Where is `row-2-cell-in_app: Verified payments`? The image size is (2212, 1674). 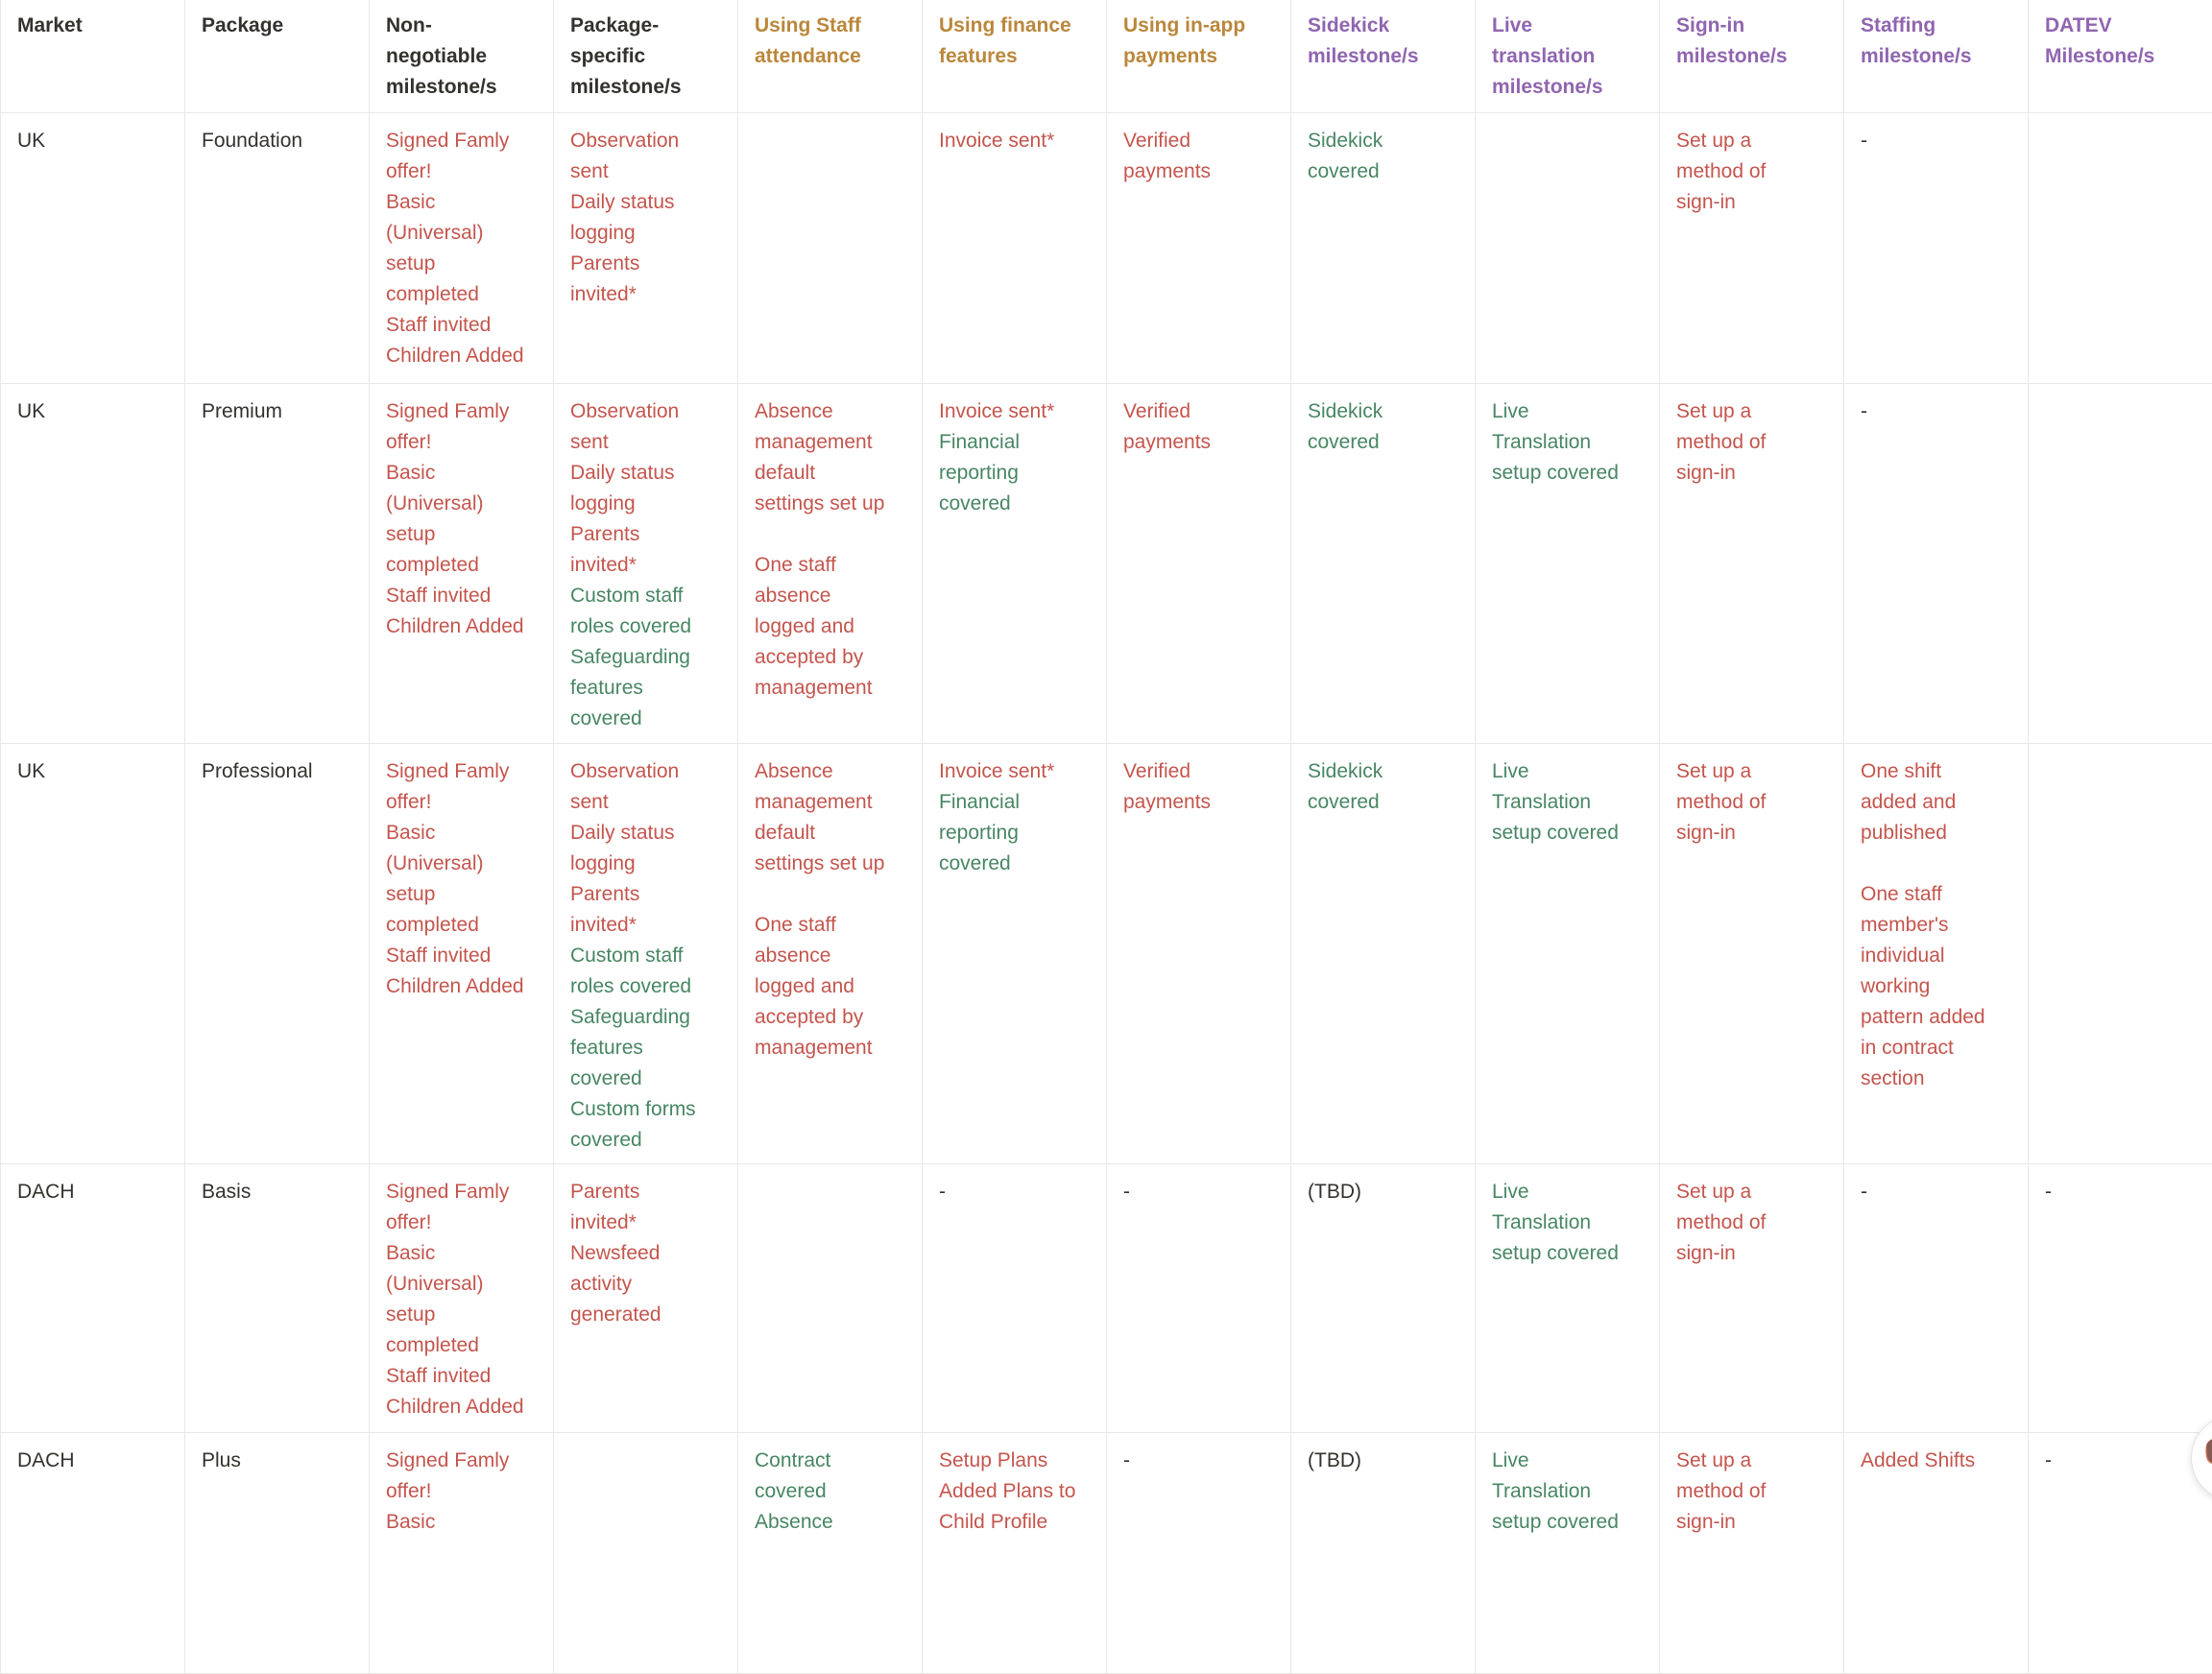
row-2-cell-in_app: Verified payments is located at coordinates (1199, 564).